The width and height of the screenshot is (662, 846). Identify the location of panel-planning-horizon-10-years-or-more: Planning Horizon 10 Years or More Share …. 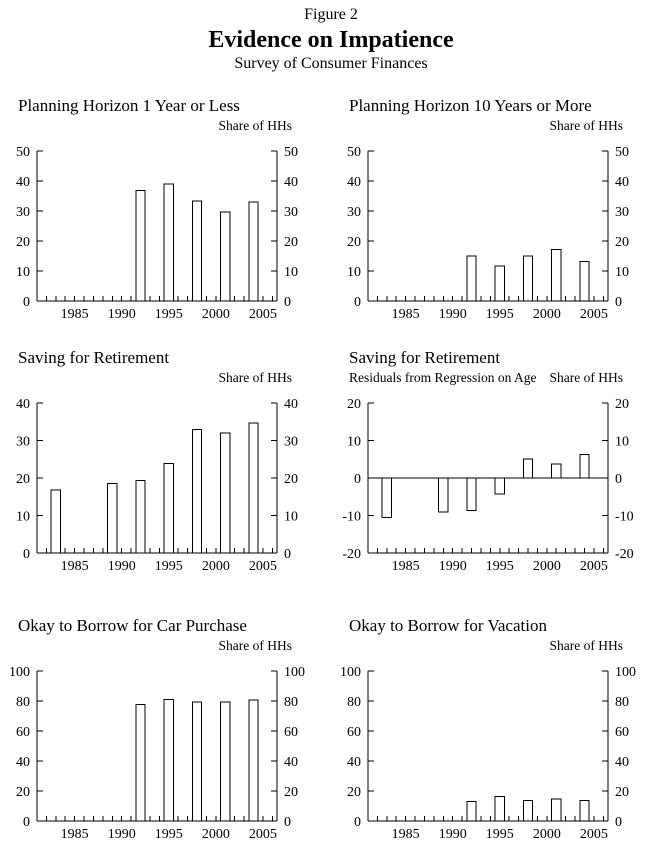
(496, 216).